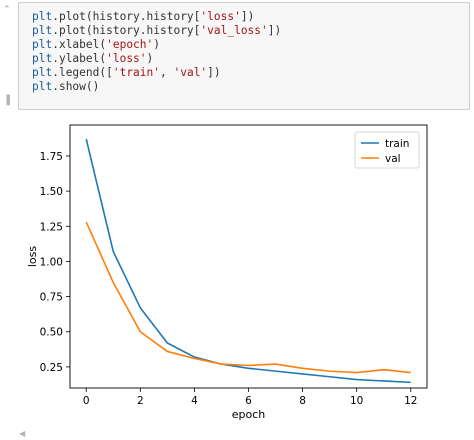 The width and height of the screenshot is (474, 440). Describe the element at coordinates (51, 262) in the screenshot. I see `y-tick-label: 1.00` at that location.